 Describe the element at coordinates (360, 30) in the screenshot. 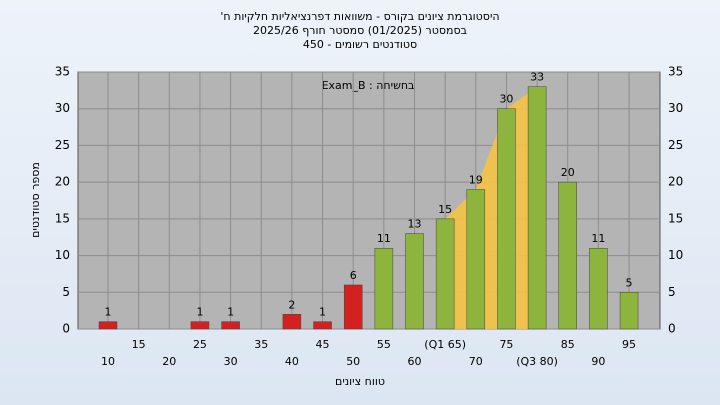

I see `chart-subtitle: בסמסטר (01/2025) סמסטר חורף 2025/26` at that location.